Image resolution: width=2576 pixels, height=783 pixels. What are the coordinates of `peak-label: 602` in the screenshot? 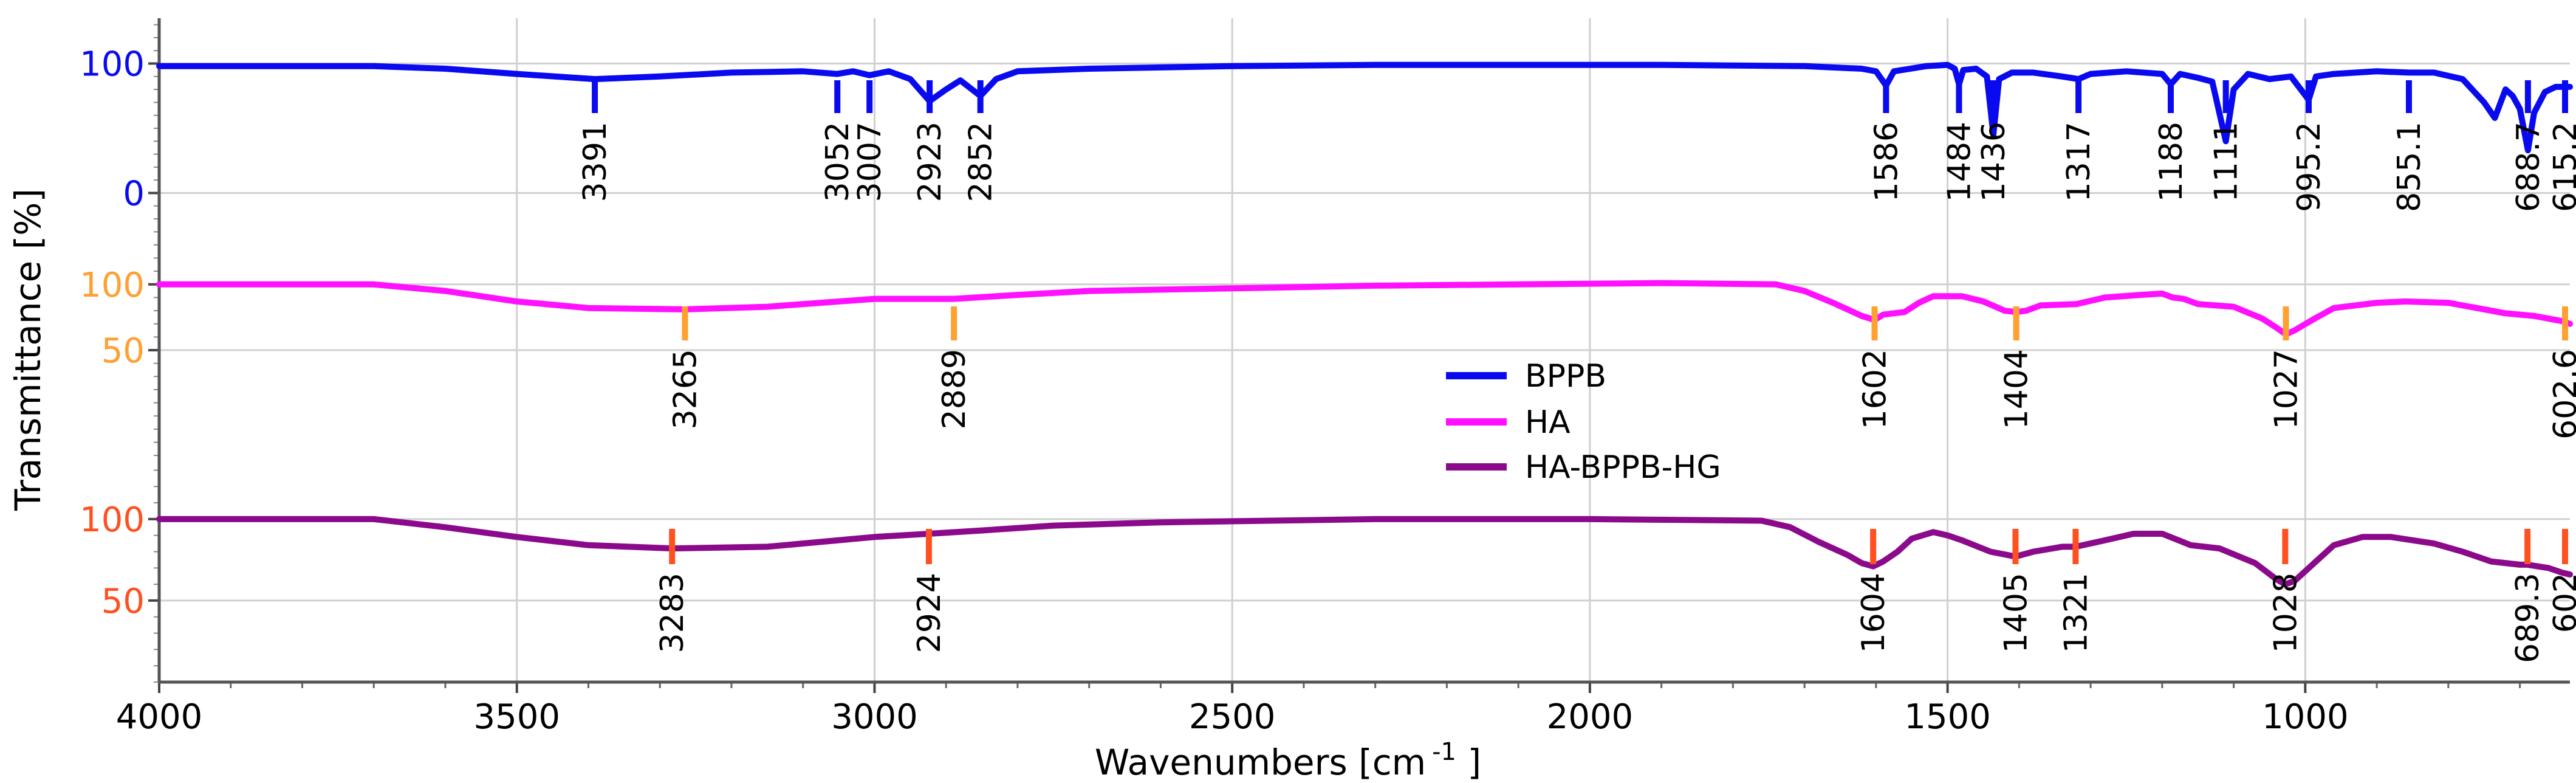 It's located at (2561, 603).